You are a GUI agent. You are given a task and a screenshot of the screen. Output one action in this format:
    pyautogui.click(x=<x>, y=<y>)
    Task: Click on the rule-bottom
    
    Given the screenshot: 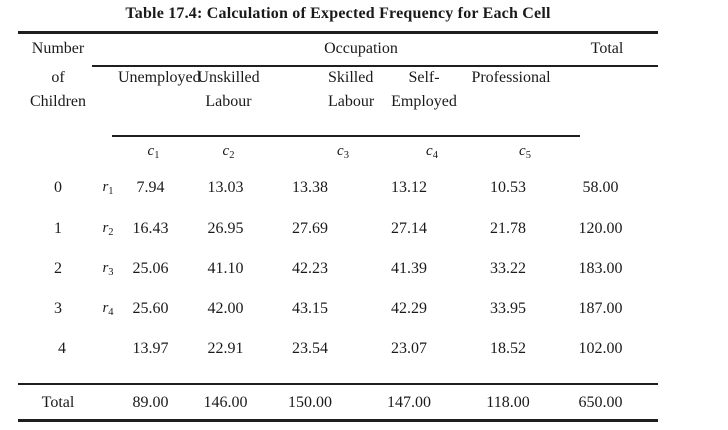 What is the action you would take?
    pyautogui.click(x=338, y=420)
    